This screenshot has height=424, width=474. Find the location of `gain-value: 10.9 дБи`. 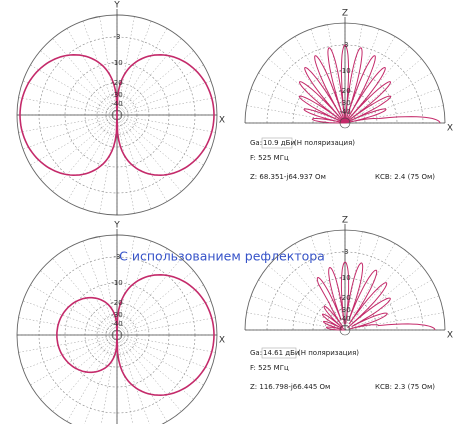

gain-value: 10.9 дБи is located at coordinates (279, 143).